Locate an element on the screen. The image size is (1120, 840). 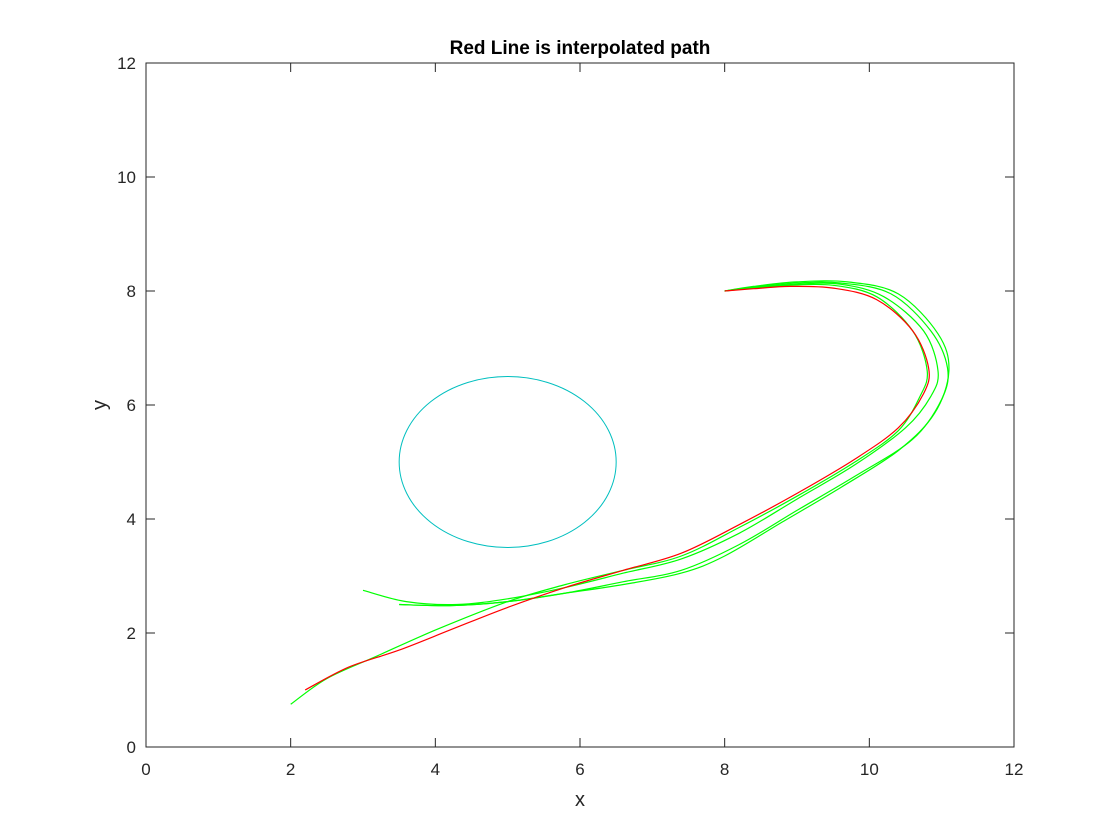
y-tick-label: 4 is located at coordinates (131, 519).